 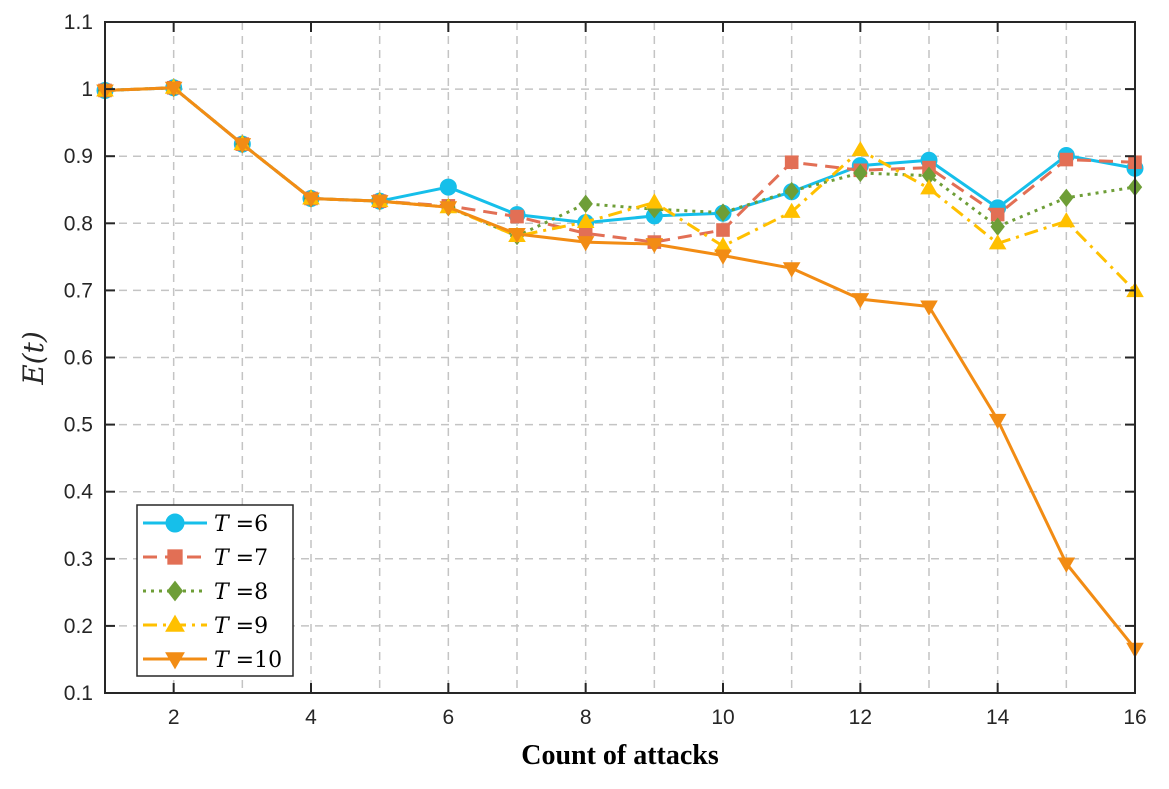 I want to click on x-tick-labels: 2 4 6 8 10 12 14 16, so click(x=657, y=717).